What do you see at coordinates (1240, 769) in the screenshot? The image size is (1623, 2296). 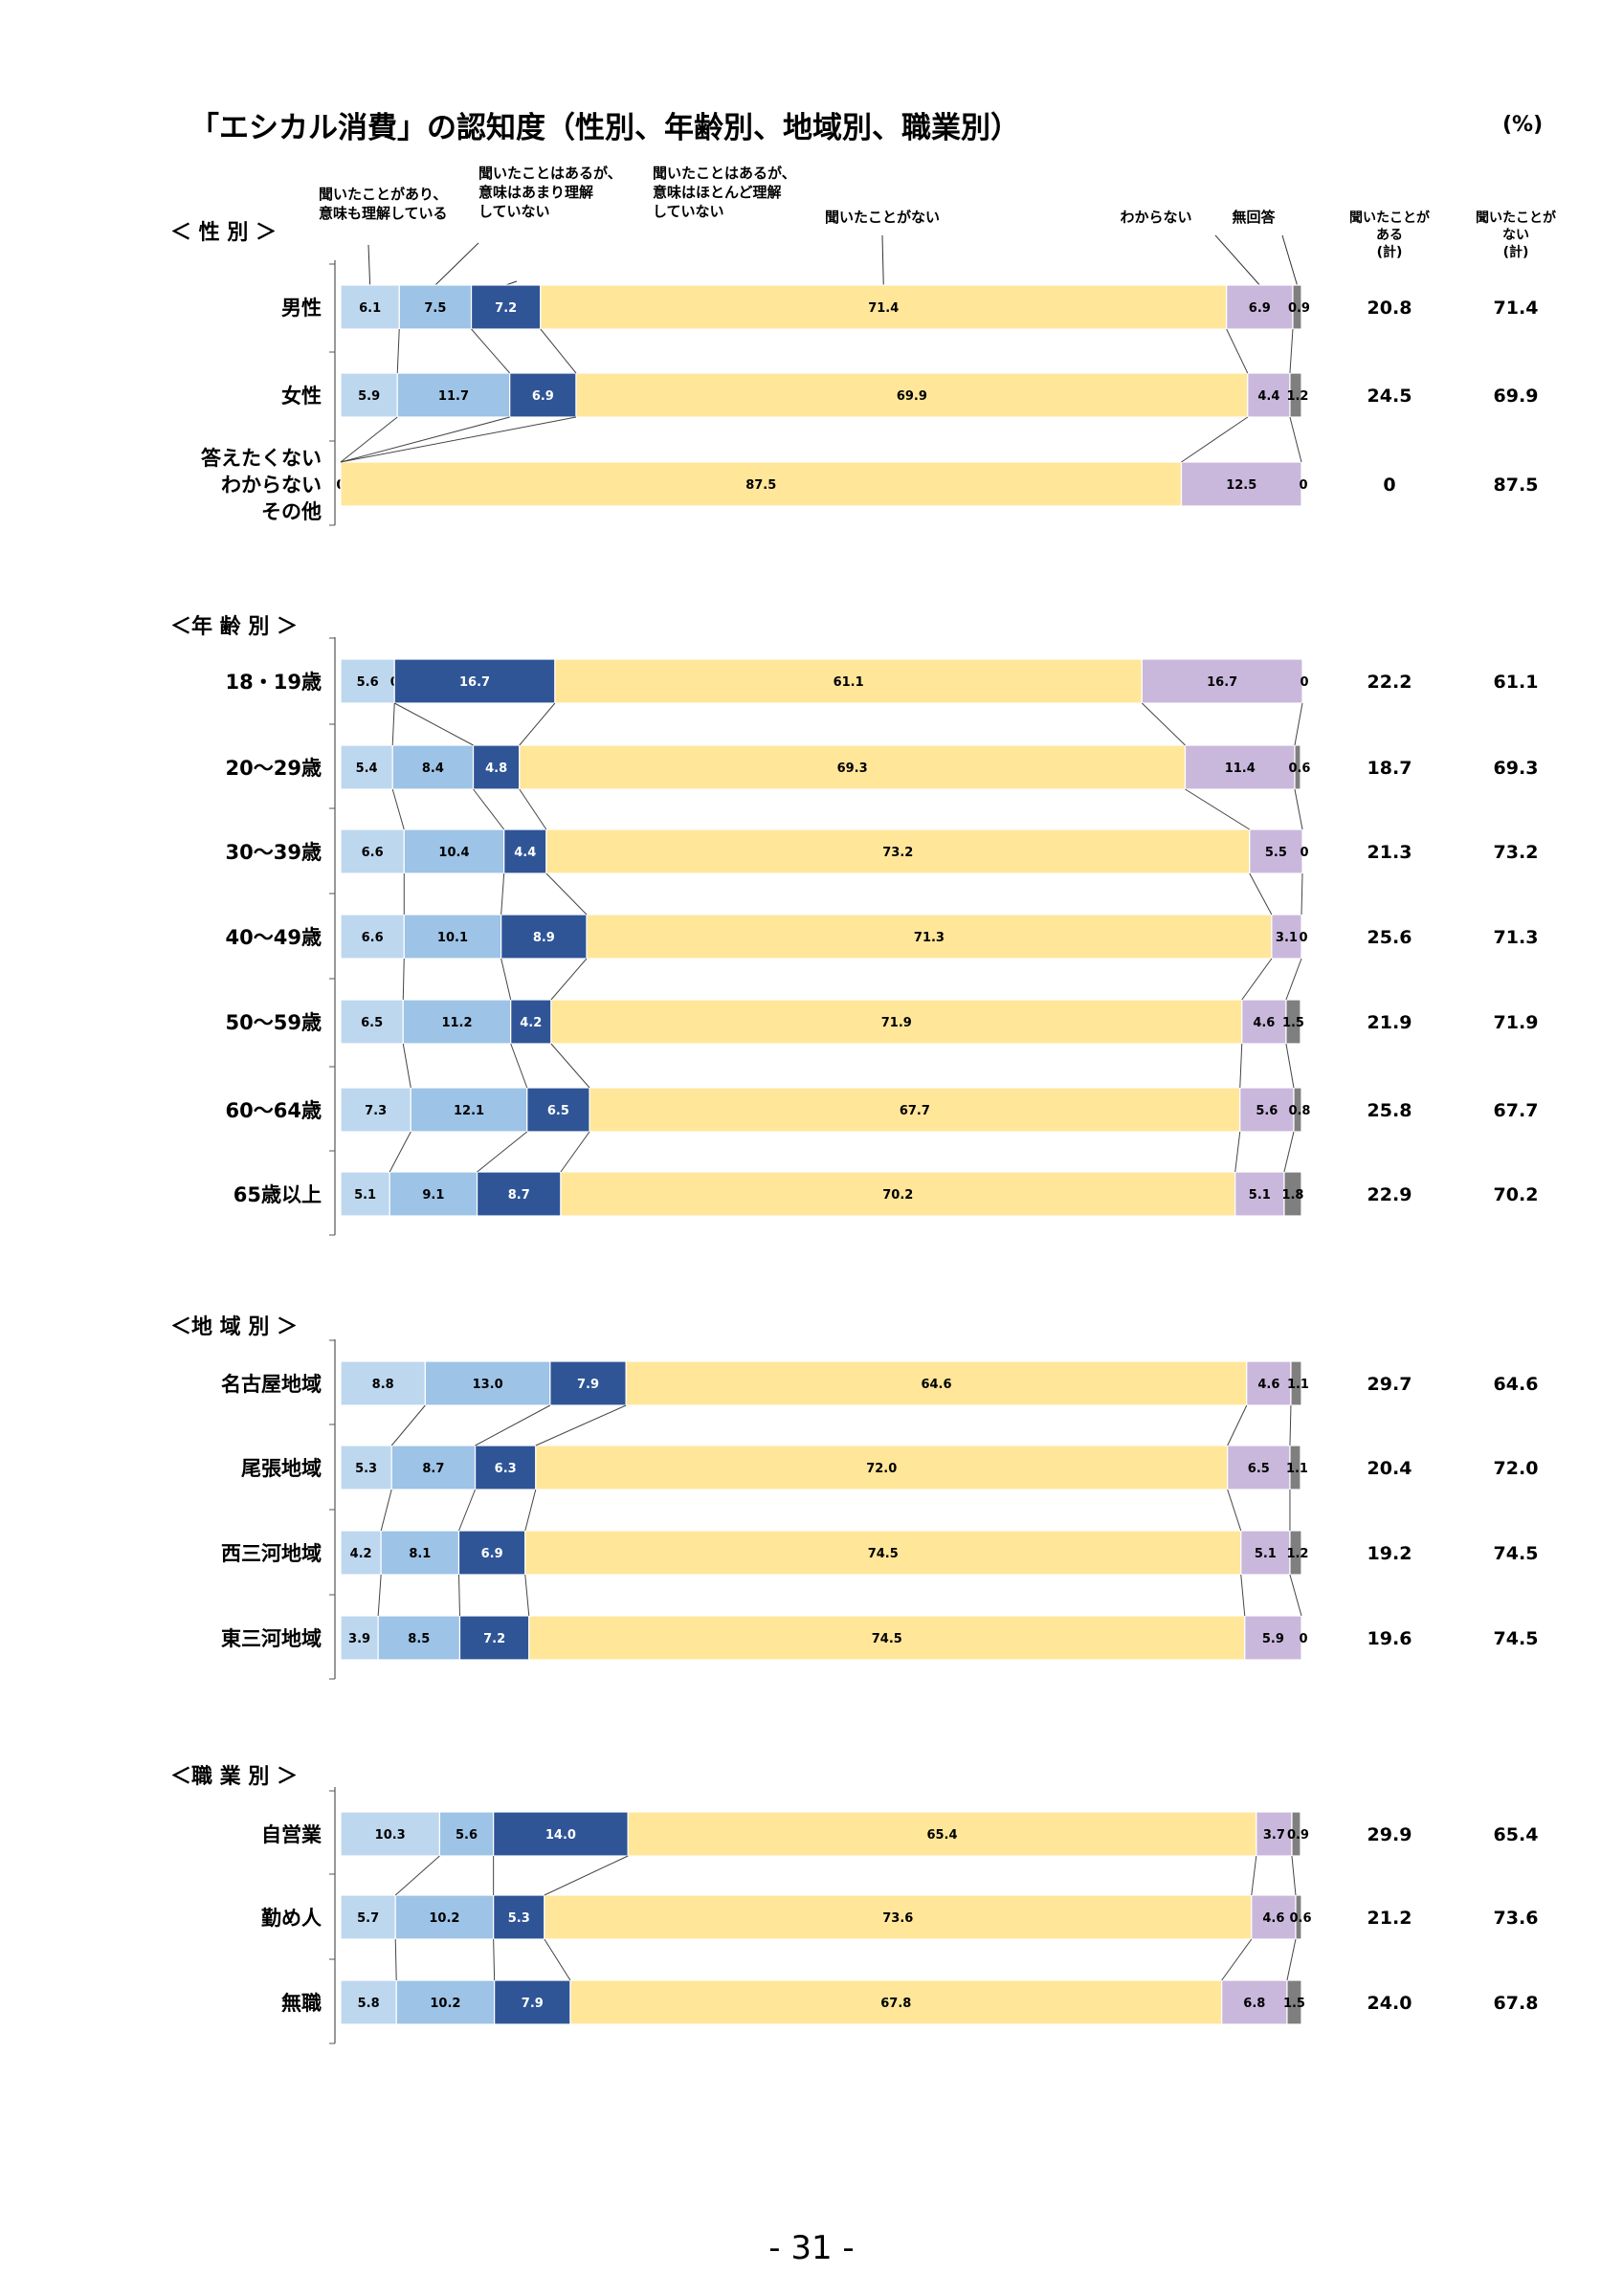 I see `bar-value-label: 11.4` at bounding box center [1240, 769].